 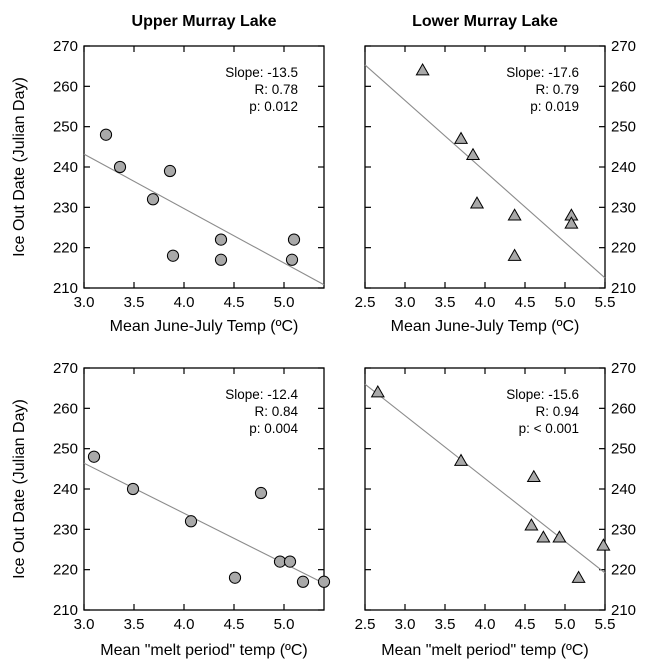 What do you see at coordinates (273, 428) in the screenshot?
I see `stat-p: p: 0.004` at bounding box center [273, 428].